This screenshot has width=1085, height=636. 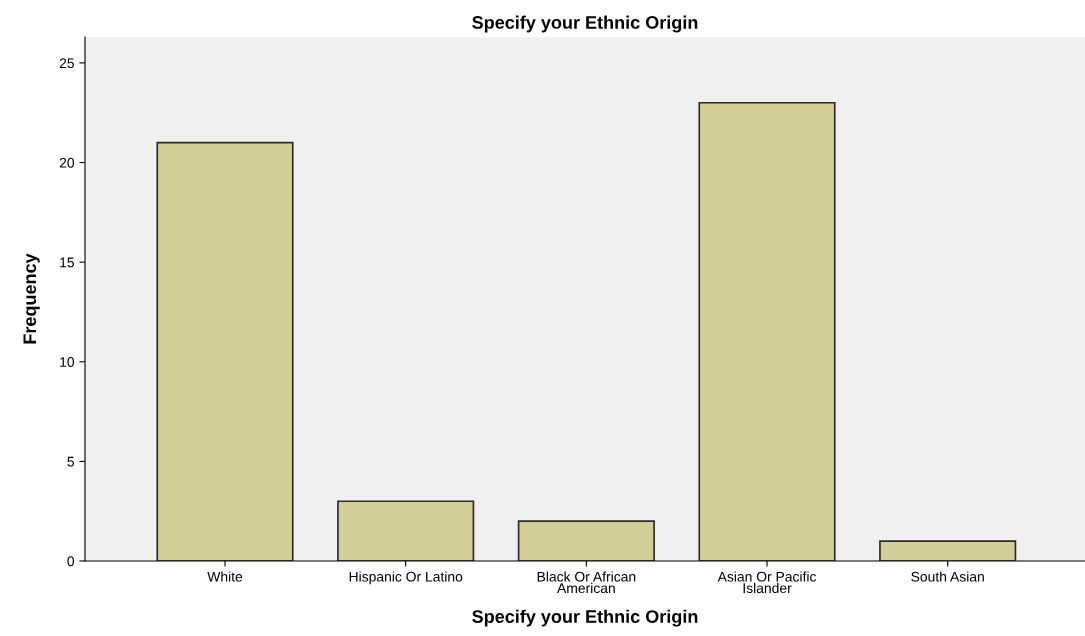 What do you see at coordinates (585, 618) in the screenshot?
I see `x-axis-title: Specify your Ethnic Origin` at bounding box center [585, 618].